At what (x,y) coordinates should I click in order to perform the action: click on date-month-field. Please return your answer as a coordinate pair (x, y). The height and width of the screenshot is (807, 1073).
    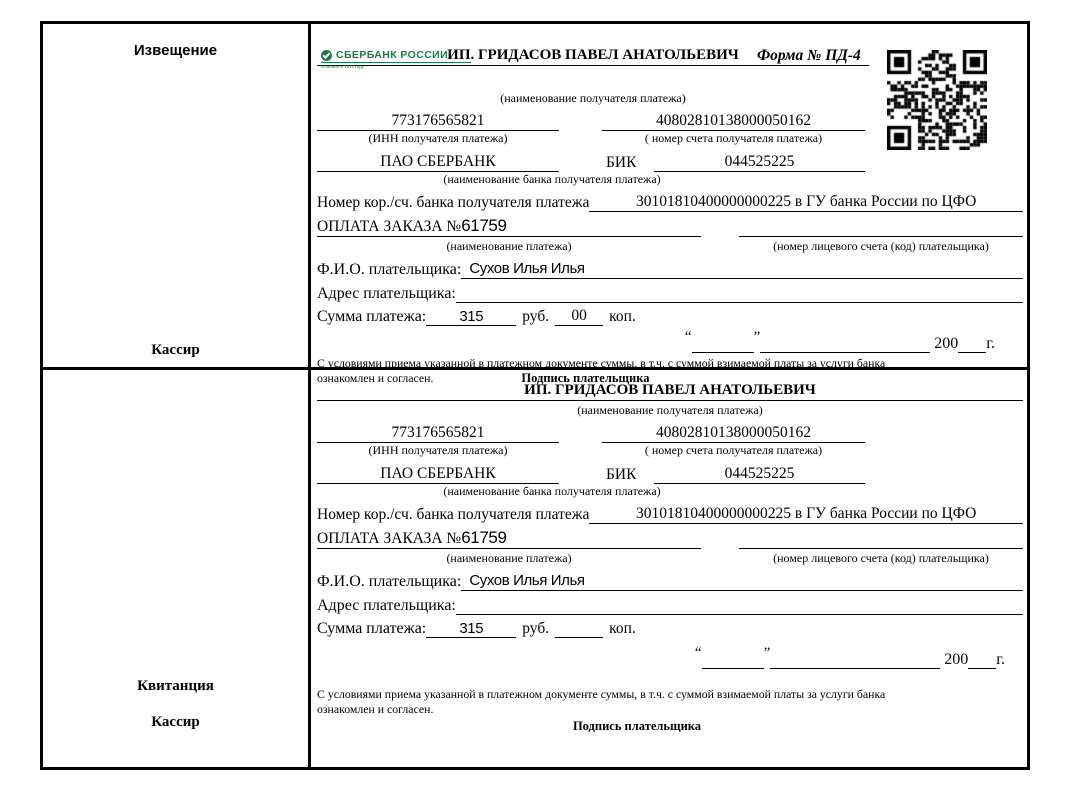
    Looking at the image, I should click on (845, 352).